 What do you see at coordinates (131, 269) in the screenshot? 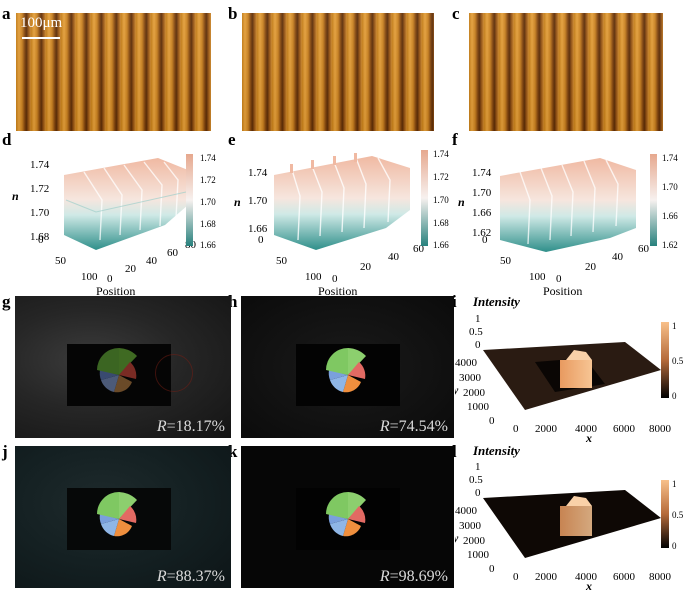
I see `d-xtick: 20` at bounding box center [131, 269].